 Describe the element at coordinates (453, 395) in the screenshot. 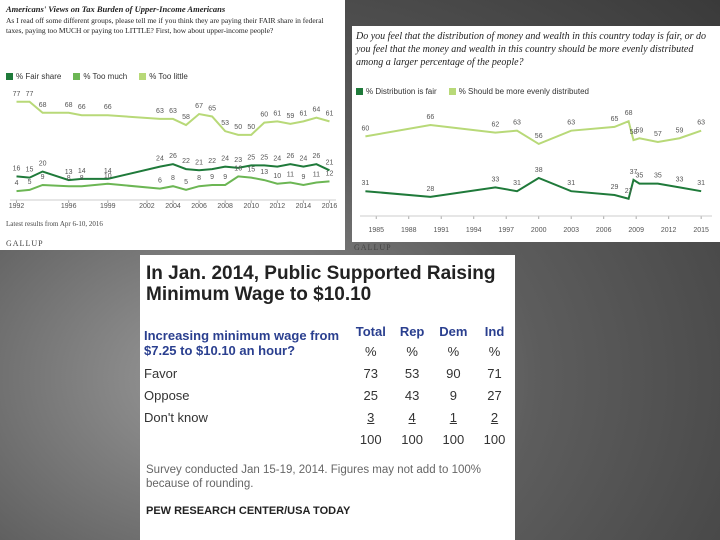

I see `cell: 9` at that location.